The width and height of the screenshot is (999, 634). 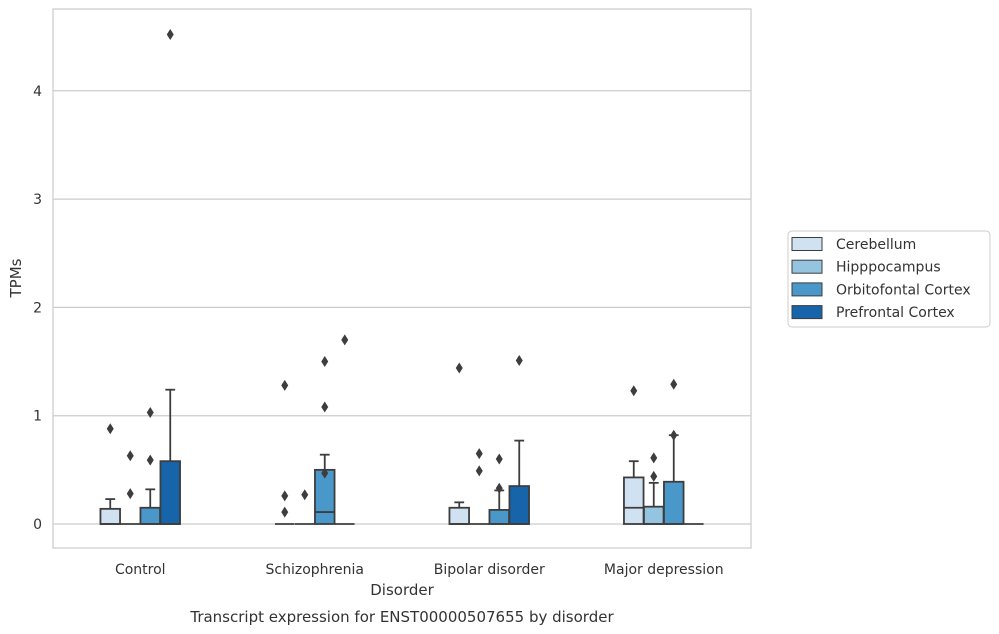 I want to click on legend-item: Hipppocampus, so click(x=866, y=267).